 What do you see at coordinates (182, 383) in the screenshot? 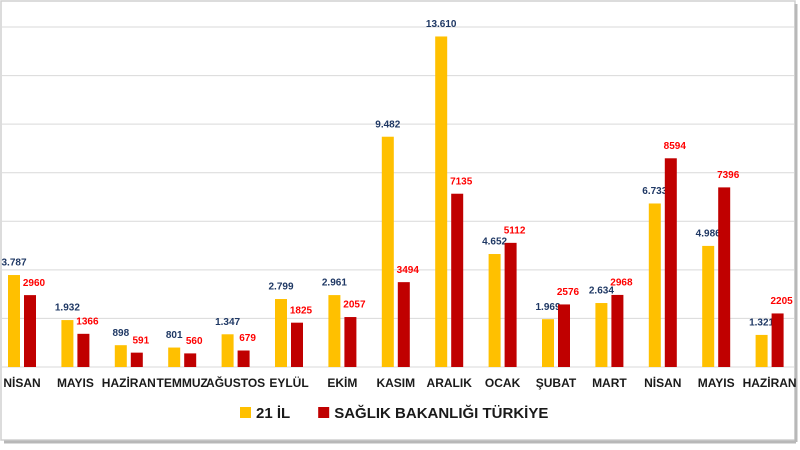
I see `x-tick-label: TEMMUZ` at bounding box center [182, 383].